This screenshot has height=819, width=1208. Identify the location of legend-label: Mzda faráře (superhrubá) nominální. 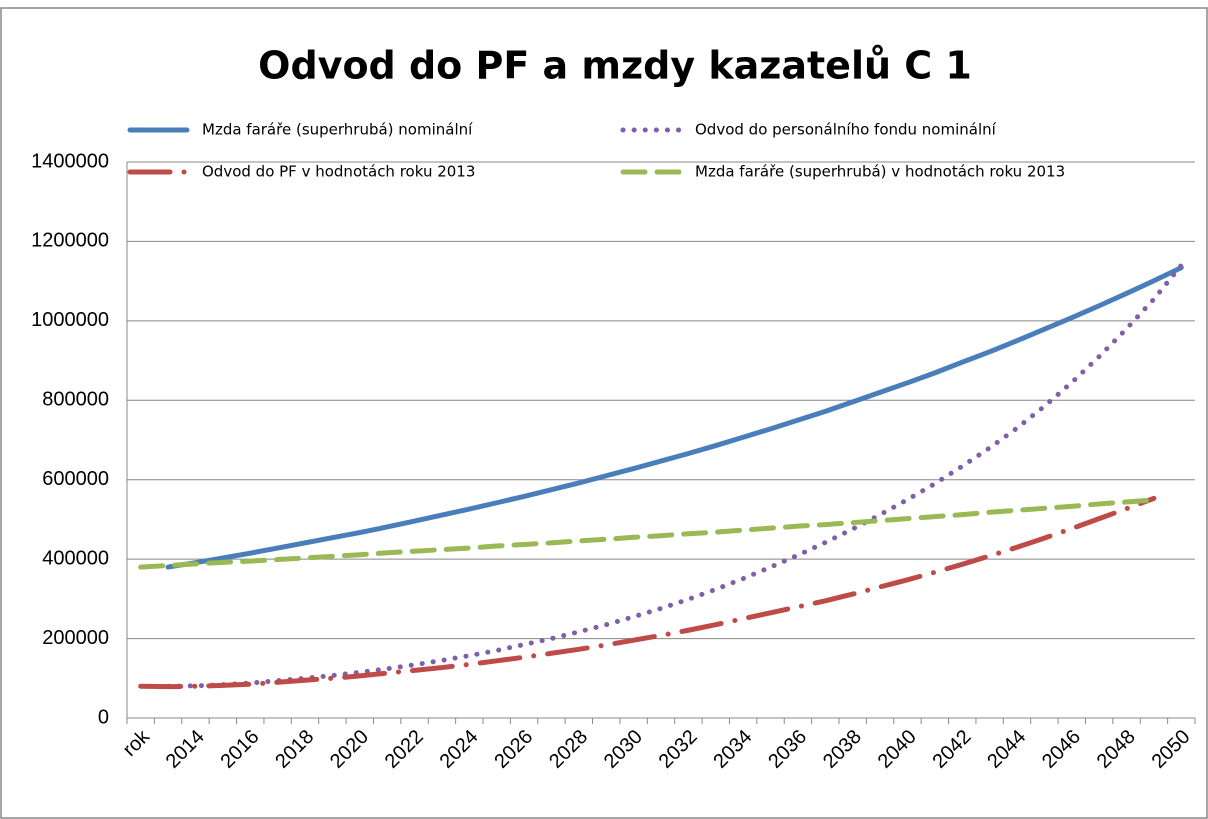
(337, 130).